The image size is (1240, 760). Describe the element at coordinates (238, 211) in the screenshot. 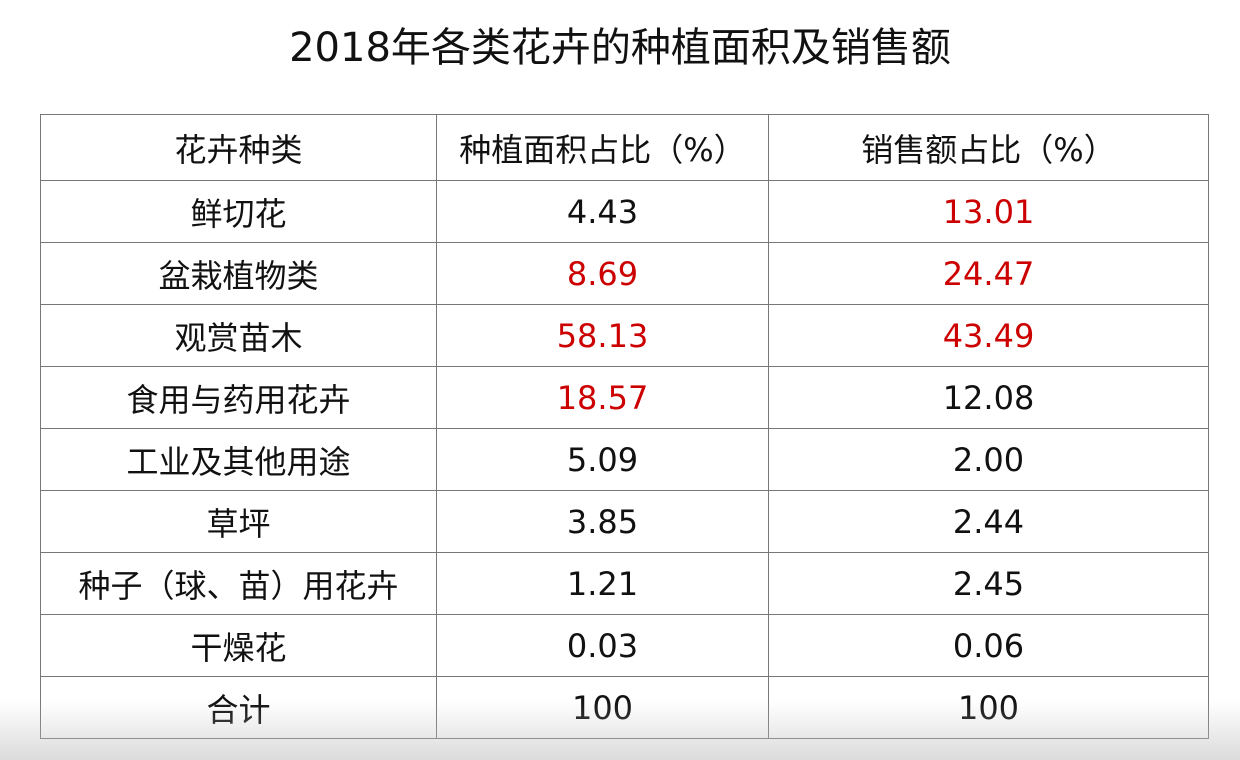

I see `category-cell: 鲜切花` at that location.